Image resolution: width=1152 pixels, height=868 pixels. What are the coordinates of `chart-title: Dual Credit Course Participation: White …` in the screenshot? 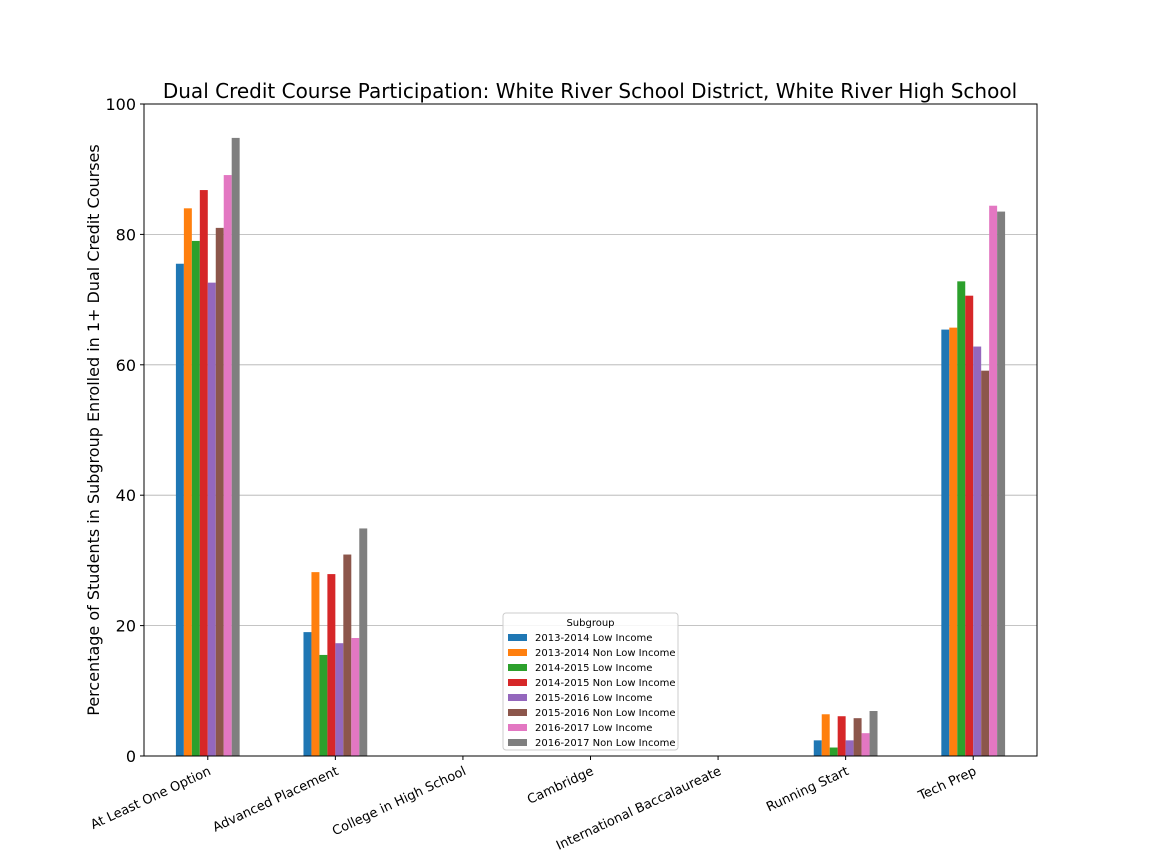 It's located at (590, 91).